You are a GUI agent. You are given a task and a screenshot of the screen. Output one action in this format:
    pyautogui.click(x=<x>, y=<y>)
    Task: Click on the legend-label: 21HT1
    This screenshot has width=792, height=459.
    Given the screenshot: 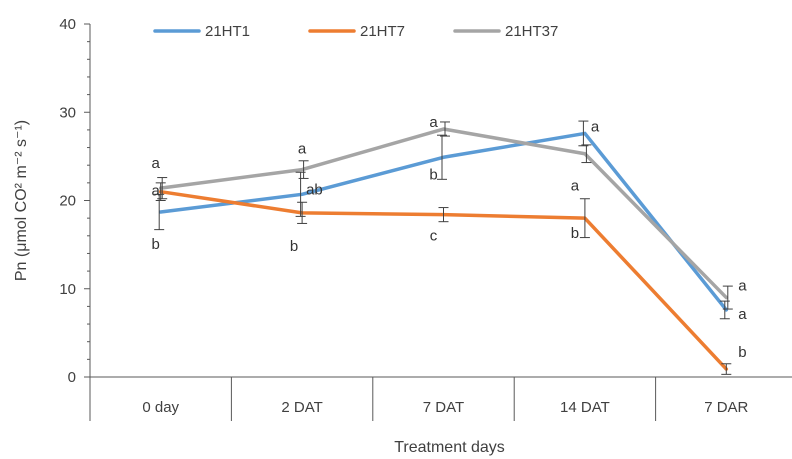 What is the action you would take?
    pyautogui.click(x=227, y=31)
    